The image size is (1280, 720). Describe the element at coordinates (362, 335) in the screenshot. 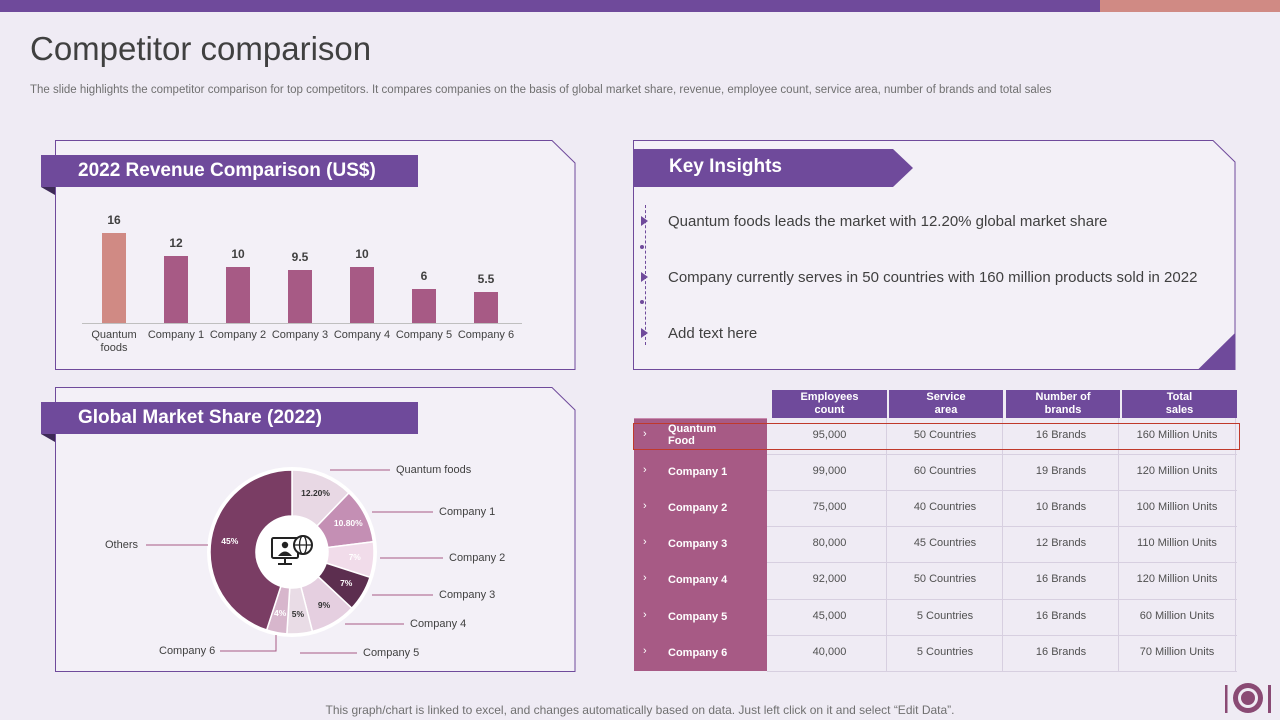

I see `revenue-category-label: Company 4` at that location.